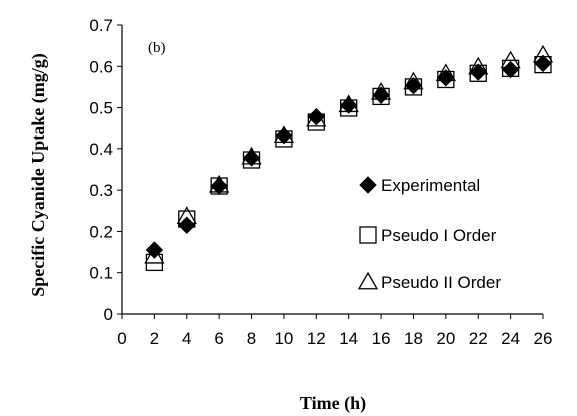  What do you see at coordinates (283, 338) in the screenshot?
I see `x-tick-label: 10` at bounding box center [283, 338].